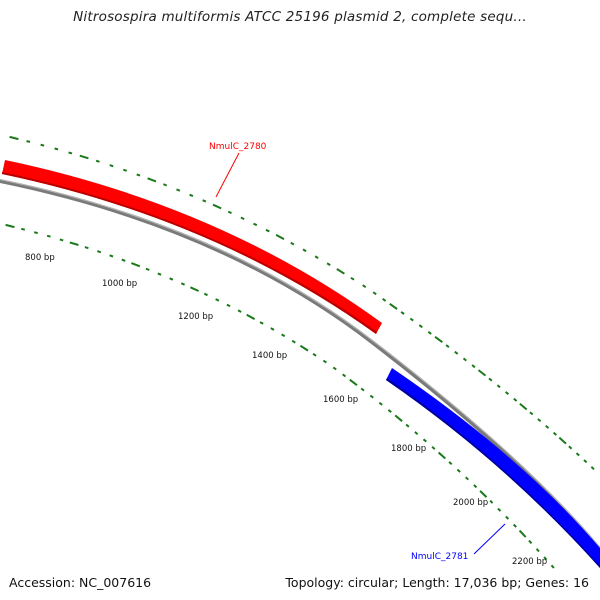 This screenshot has width=600, height=600. I want to click on ruler-label-2000: 2000 bp, so click(470, 503).